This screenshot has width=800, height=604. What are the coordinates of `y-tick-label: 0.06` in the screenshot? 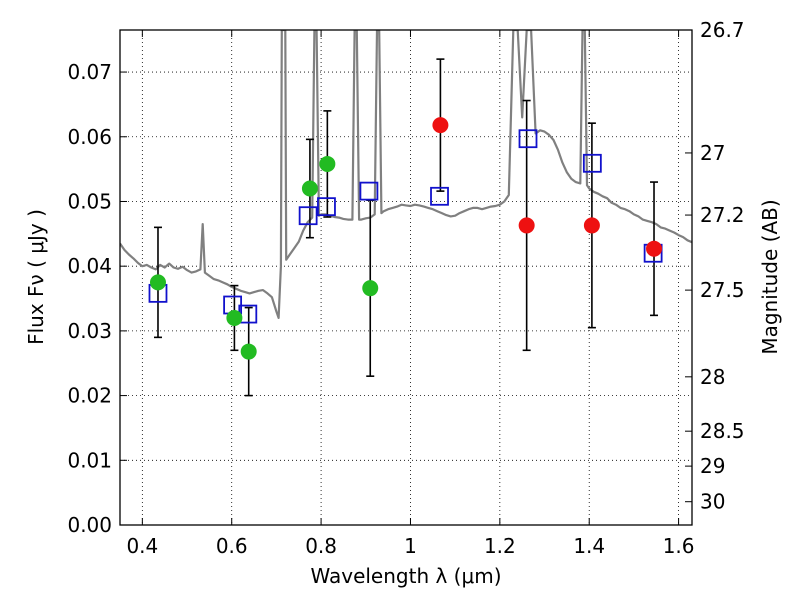 It's located at (89, 137).